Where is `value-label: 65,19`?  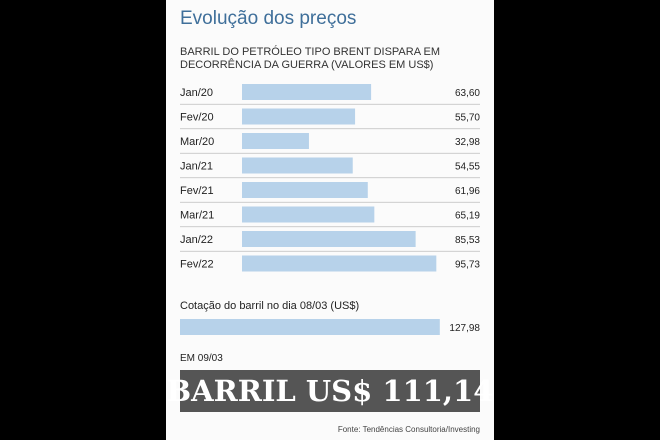 value-label: 65,19 is located at coordinates (467, 216).